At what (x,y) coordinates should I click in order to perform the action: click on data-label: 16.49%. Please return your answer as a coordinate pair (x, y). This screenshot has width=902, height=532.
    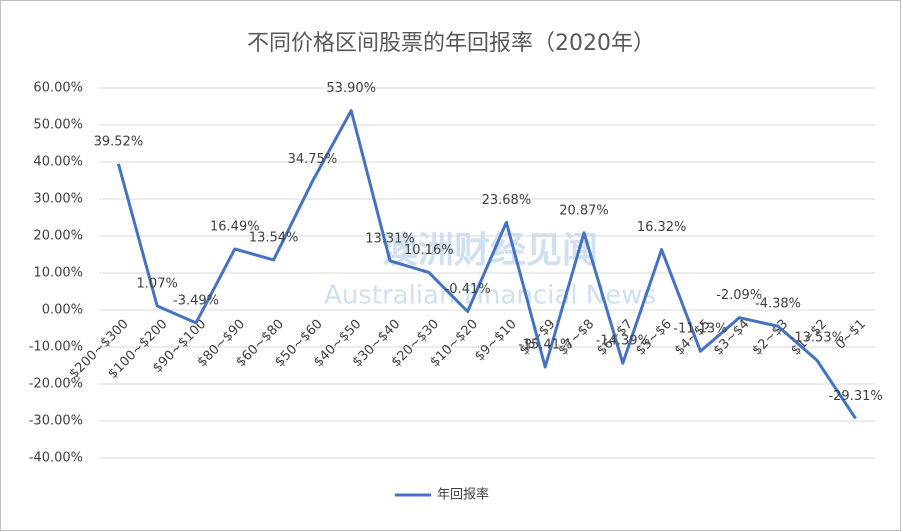
    Looking at the image, I should click on (235, 226).